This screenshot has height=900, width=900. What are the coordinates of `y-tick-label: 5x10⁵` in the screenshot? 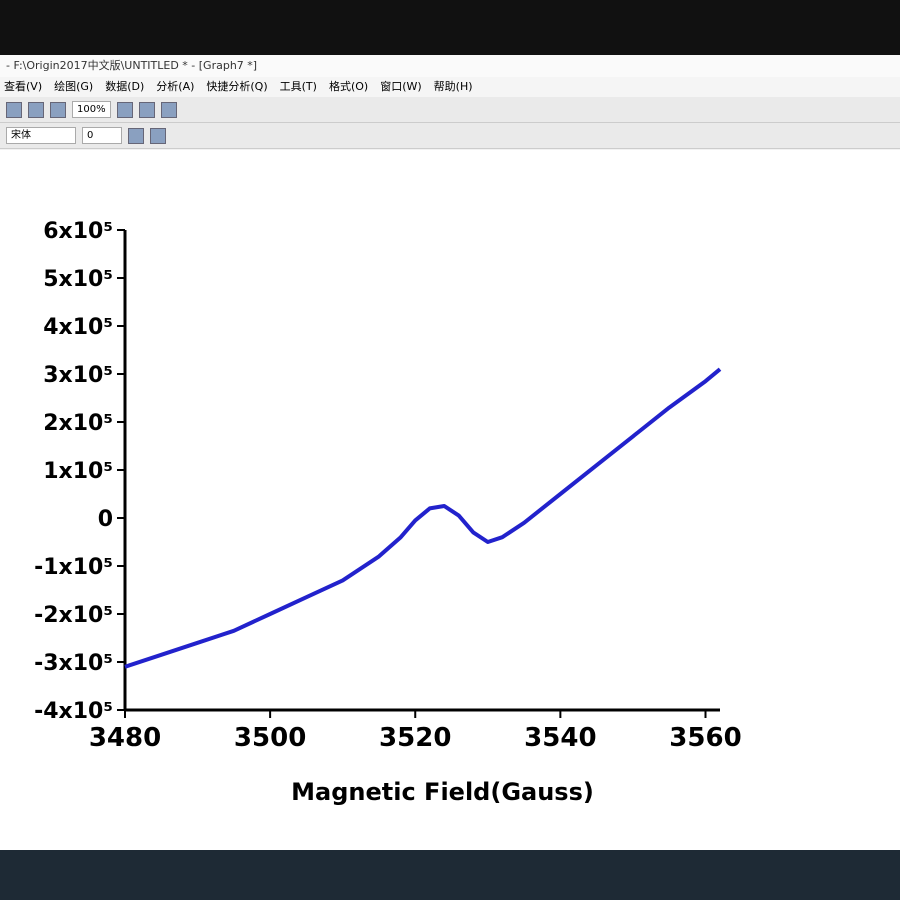 It's located at (78, 279).